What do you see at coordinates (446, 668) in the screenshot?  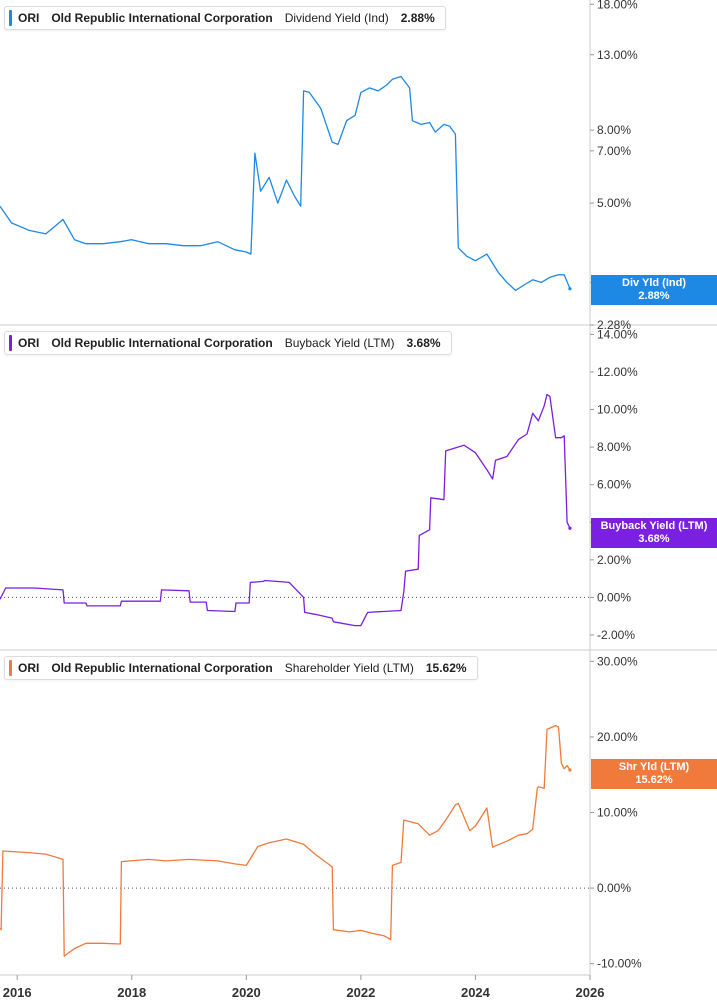 I see `legend-value: 15.62%` at bounding box center [446, 668].